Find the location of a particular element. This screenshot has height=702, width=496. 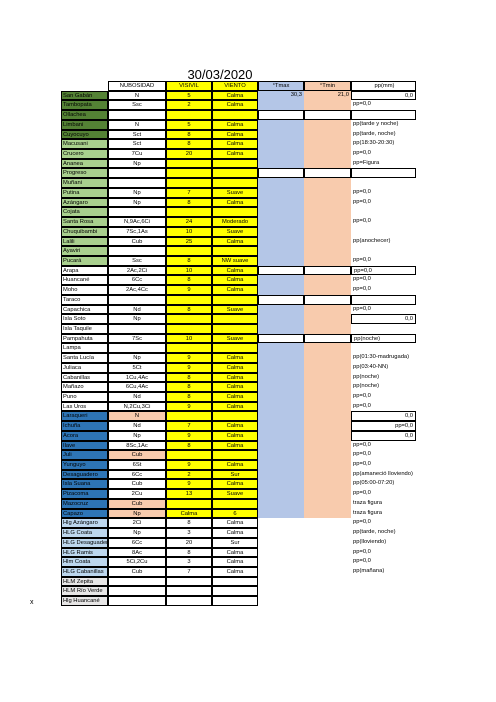

nubosidad-cell: Sct is located at coordinates (137, 134).